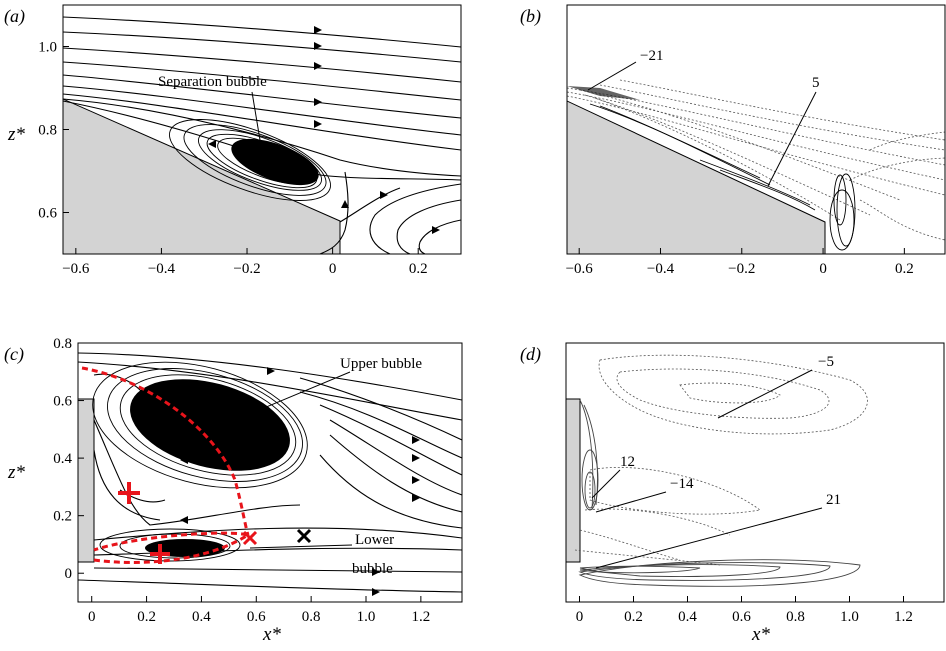 Image resolution: width=946 pixels, height=651 pixels. I want to click on ytick-label-c-2: 0.4, so click(62, 459).